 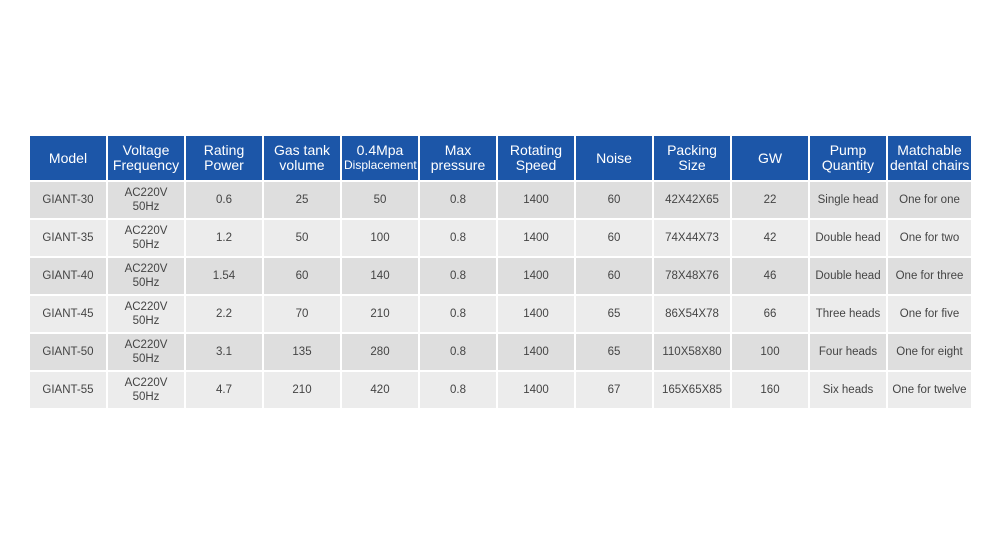 What do you see at coordinates (302, 390) in the screenshot?
I see `cell-gas-tank-volume: 210` at bounding box center [302, 390].